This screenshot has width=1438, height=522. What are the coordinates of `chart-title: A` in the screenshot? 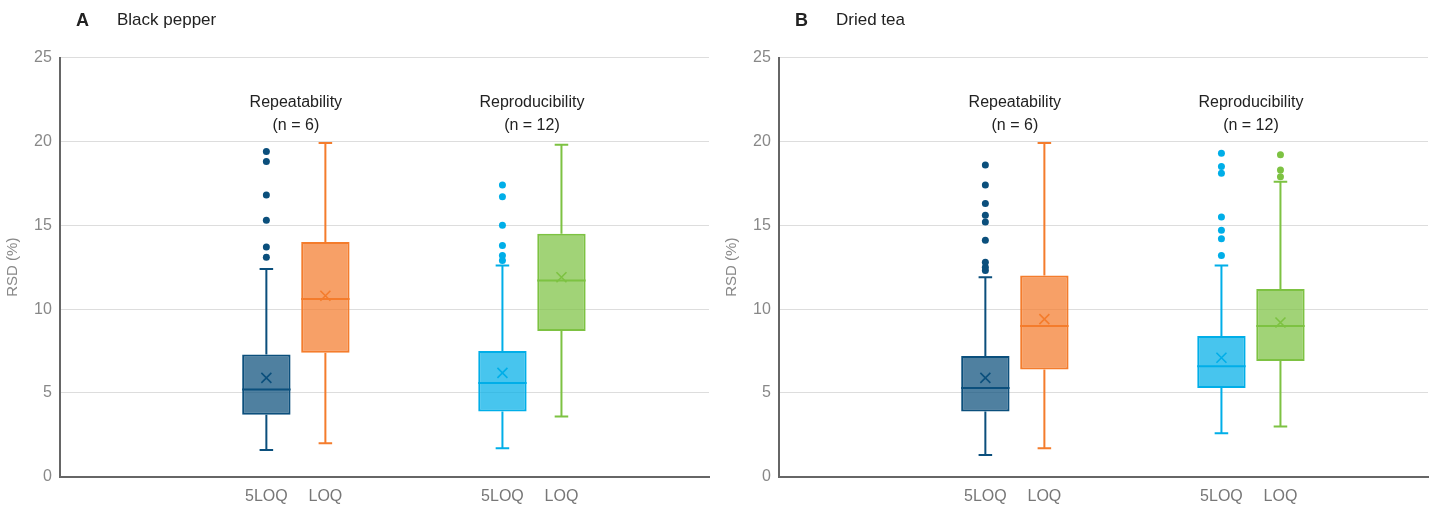 It's located at (82, 20).